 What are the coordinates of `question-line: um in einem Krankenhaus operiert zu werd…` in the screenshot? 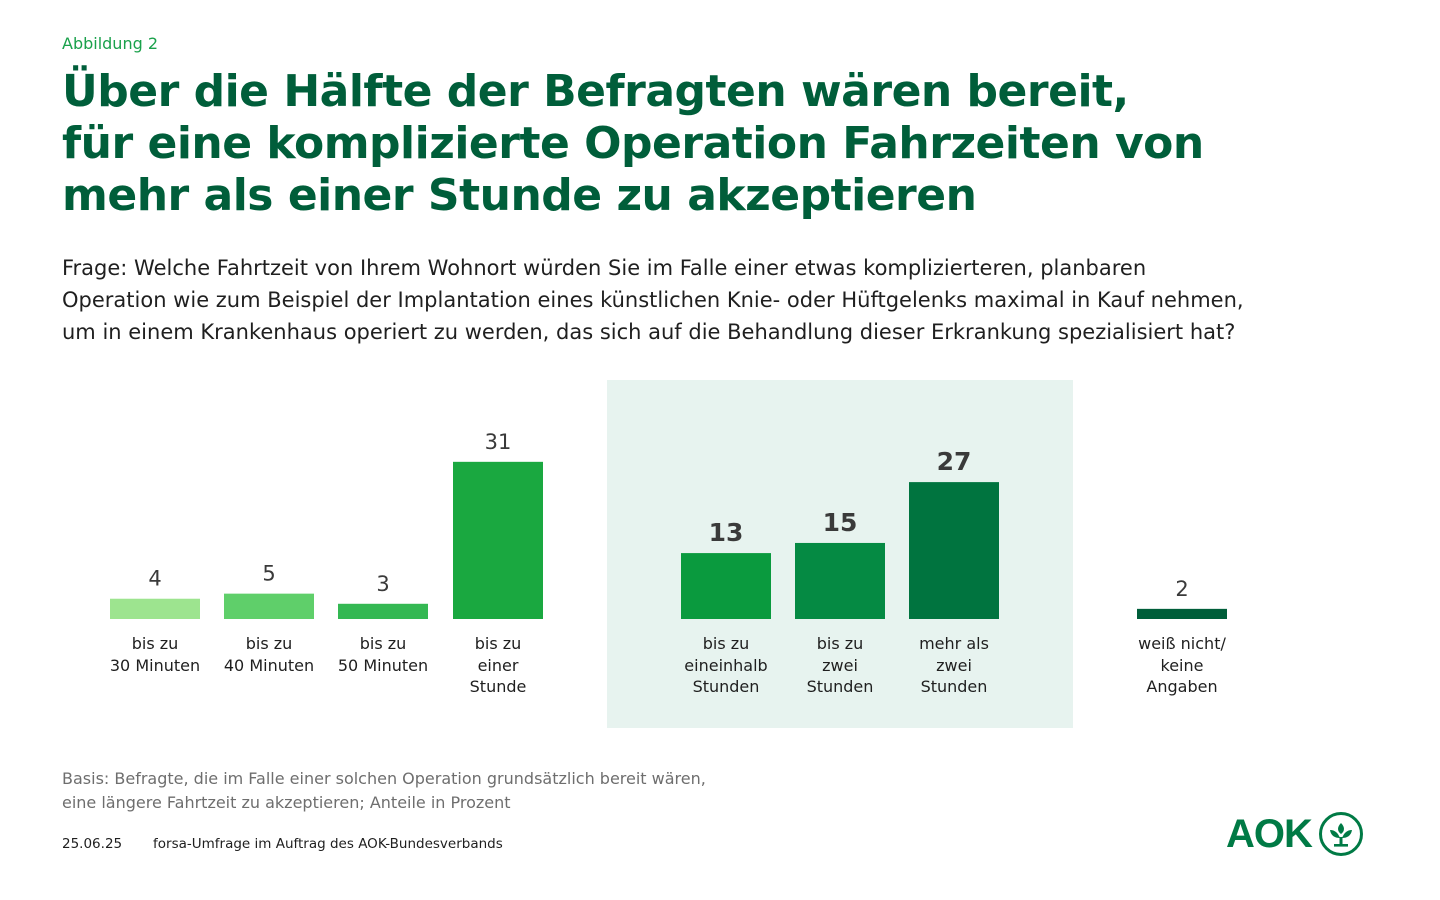 It's located at (649, 332).